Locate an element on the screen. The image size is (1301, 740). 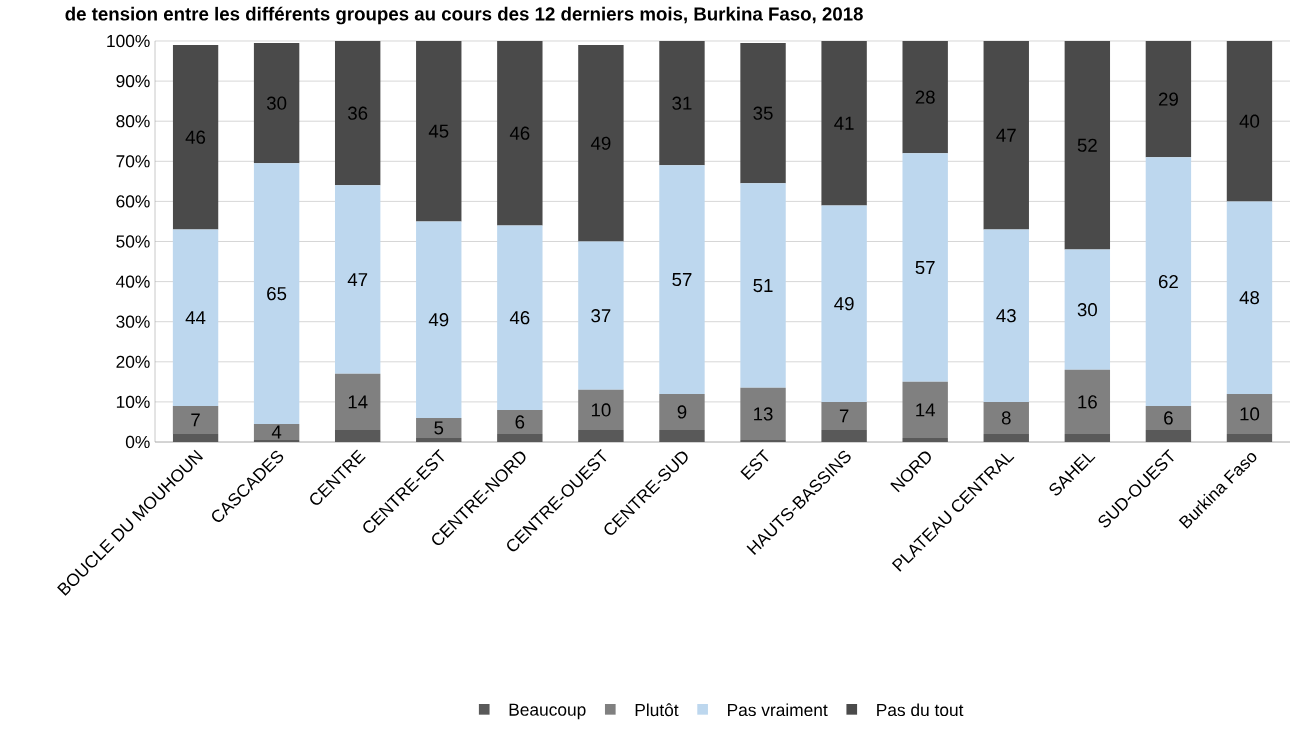
y-tick-label: 50% is located at coordinates (133, 241).